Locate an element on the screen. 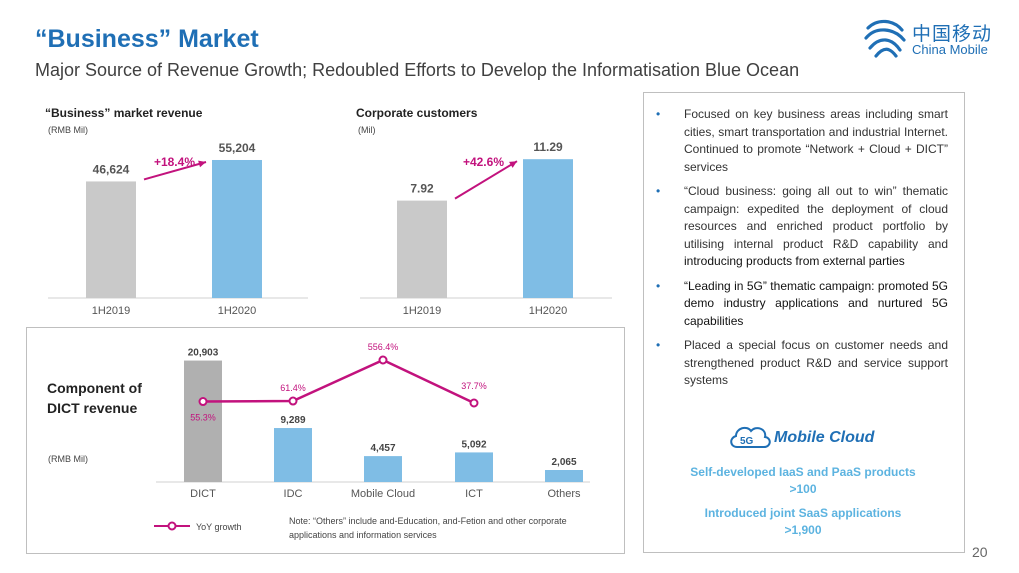 The width and height of the screenshot is (1019, 573). data-label: 4,457 is located at coordinates (382, 448).